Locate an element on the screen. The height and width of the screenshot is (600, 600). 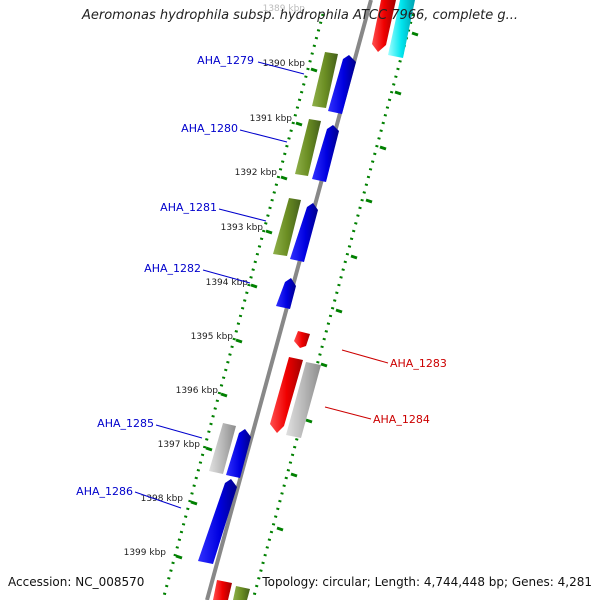
ruler-label: 1390 kbp is located at coordinates (284, 64).